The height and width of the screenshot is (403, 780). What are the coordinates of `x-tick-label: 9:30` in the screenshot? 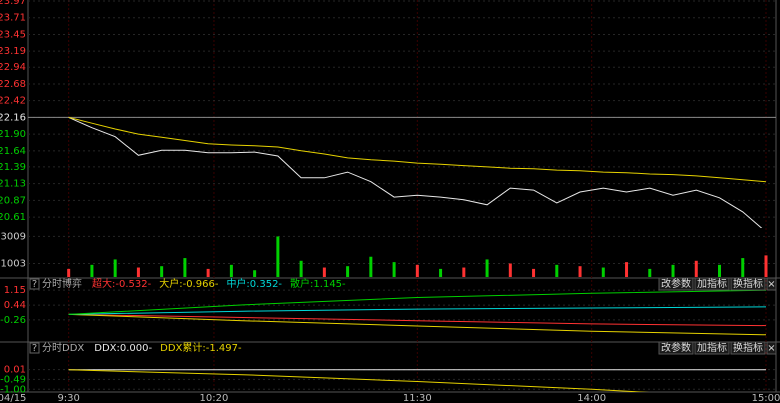 It's located at (68, 398).